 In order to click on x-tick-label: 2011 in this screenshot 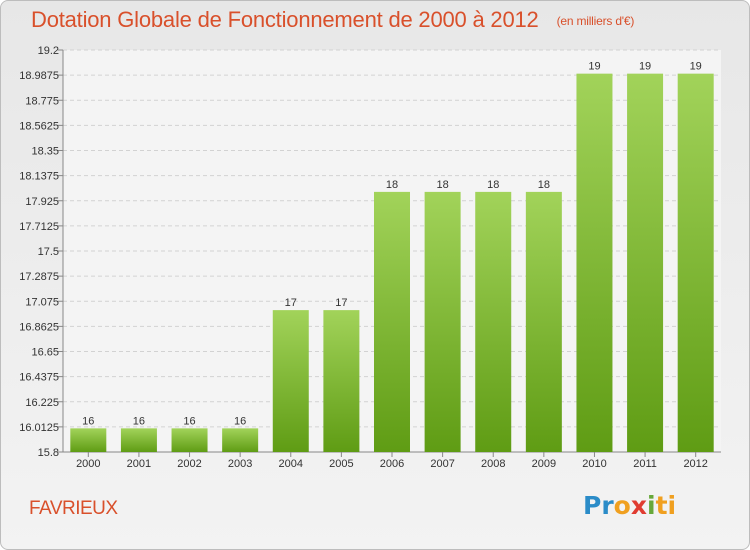, I will do `click(645, 464)`.